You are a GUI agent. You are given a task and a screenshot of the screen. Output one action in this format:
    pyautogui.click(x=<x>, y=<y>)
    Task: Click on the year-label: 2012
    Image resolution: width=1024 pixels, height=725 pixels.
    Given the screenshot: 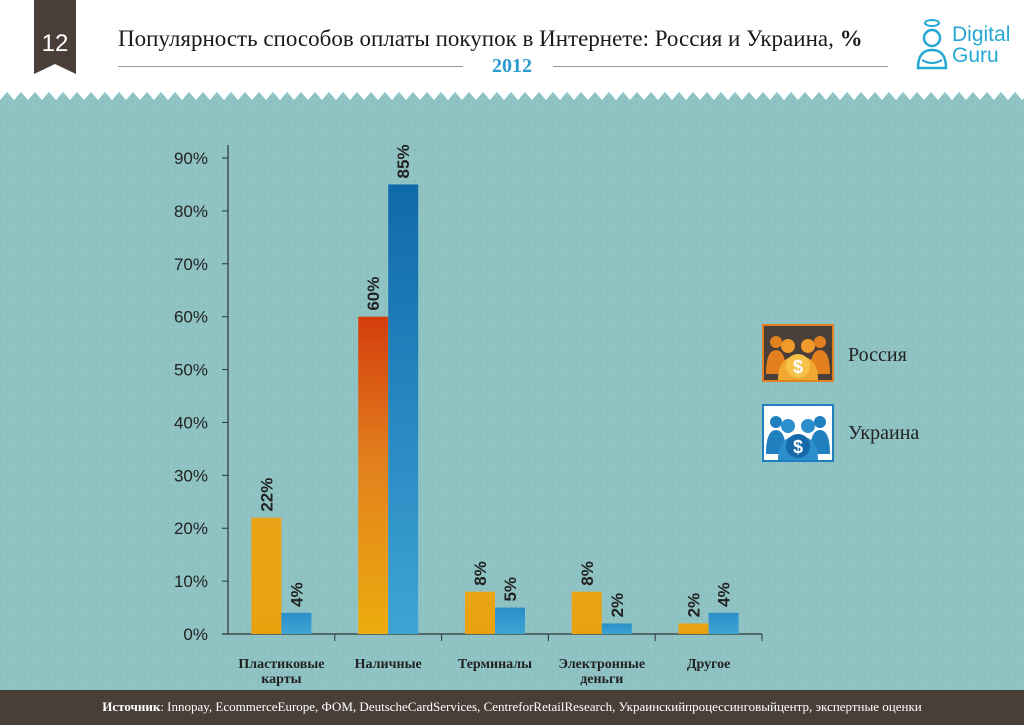 What is the action you would take?
    pyautogui.click(x=512, y=66)
    